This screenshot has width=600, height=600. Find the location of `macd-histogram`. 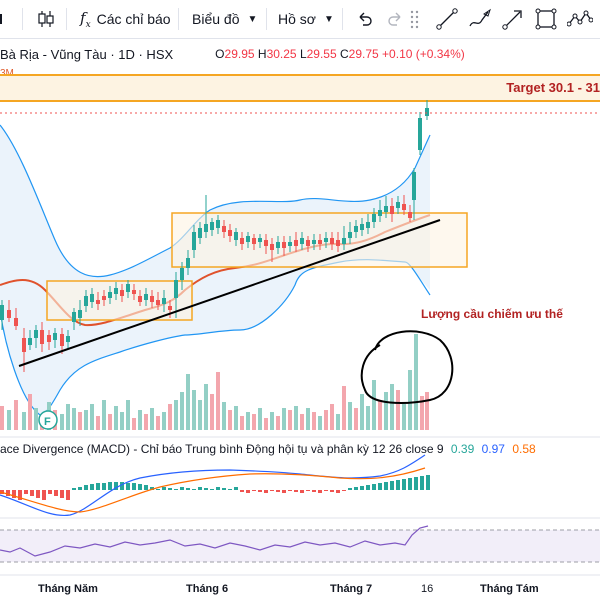

macd-histogram is located at coordinates (215, 487).